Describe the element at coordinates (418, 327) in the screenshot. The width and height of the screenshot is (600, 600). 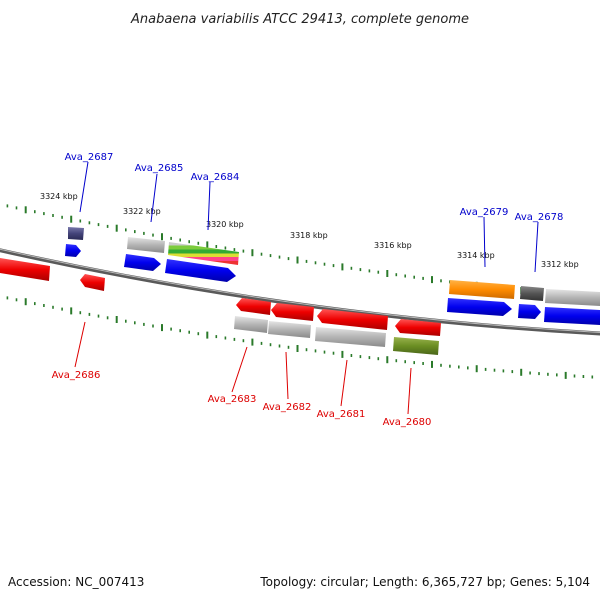
I see `gene-ava-2680-arrow` at that location.